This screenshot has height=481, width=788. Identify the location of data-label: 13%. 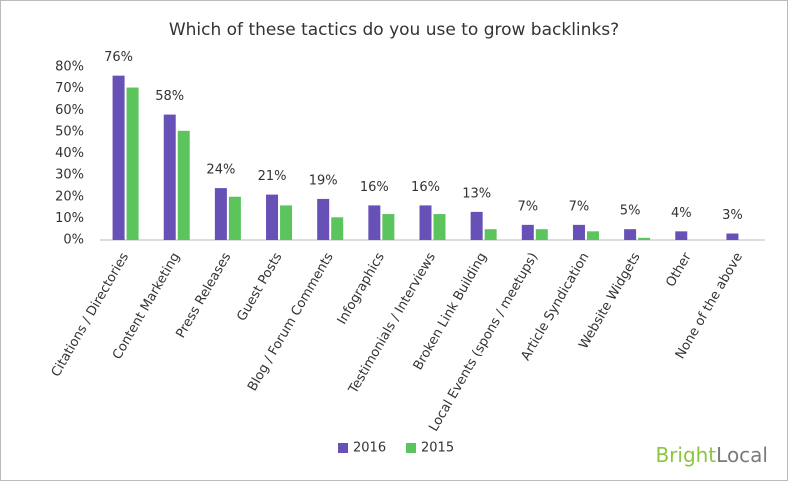
(476, 193).